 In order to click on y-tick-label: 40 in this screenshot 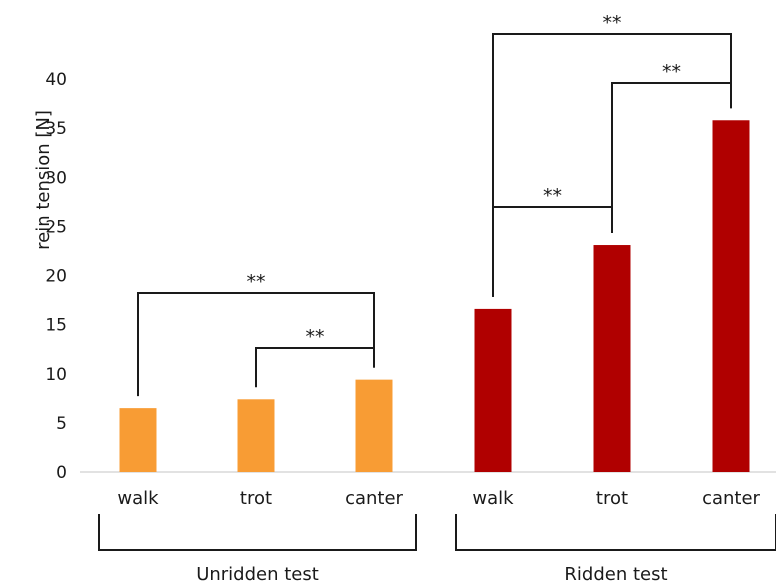, I will do `click(56, 80)`.